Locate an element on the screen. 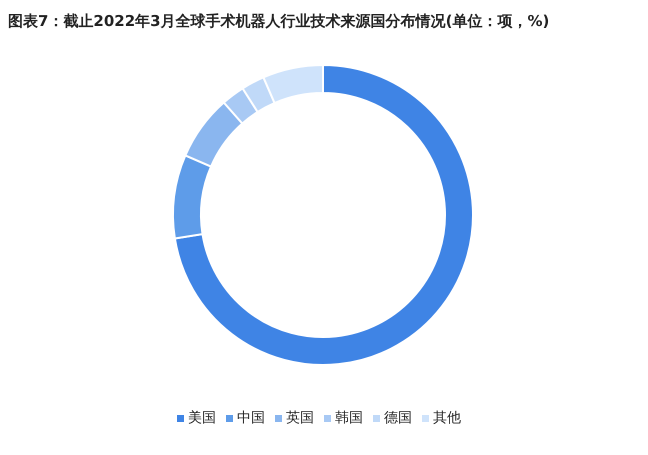 This screenshot has height=455, width=648. legend-label: 英国 is located at coordinates (300, 418).